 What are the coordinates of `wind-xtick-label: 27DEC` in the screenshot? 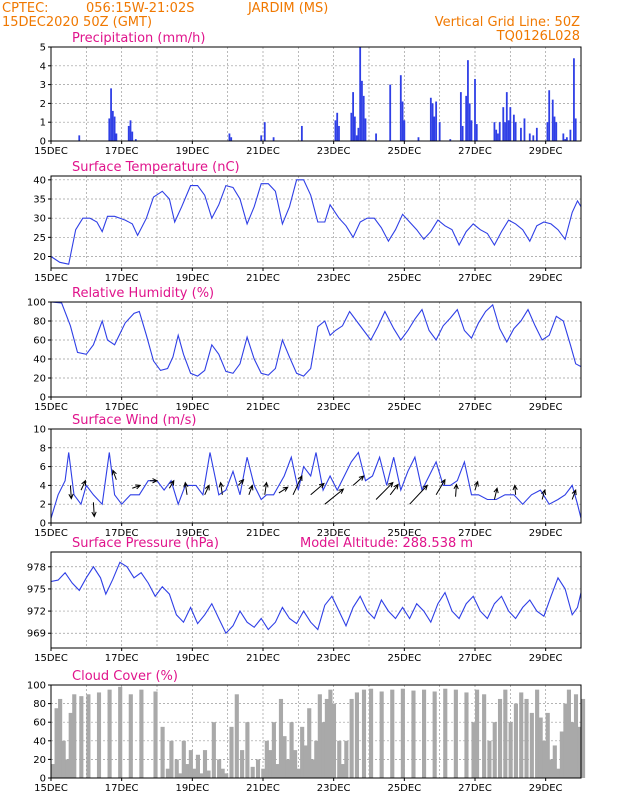 It's located at (475, 533).